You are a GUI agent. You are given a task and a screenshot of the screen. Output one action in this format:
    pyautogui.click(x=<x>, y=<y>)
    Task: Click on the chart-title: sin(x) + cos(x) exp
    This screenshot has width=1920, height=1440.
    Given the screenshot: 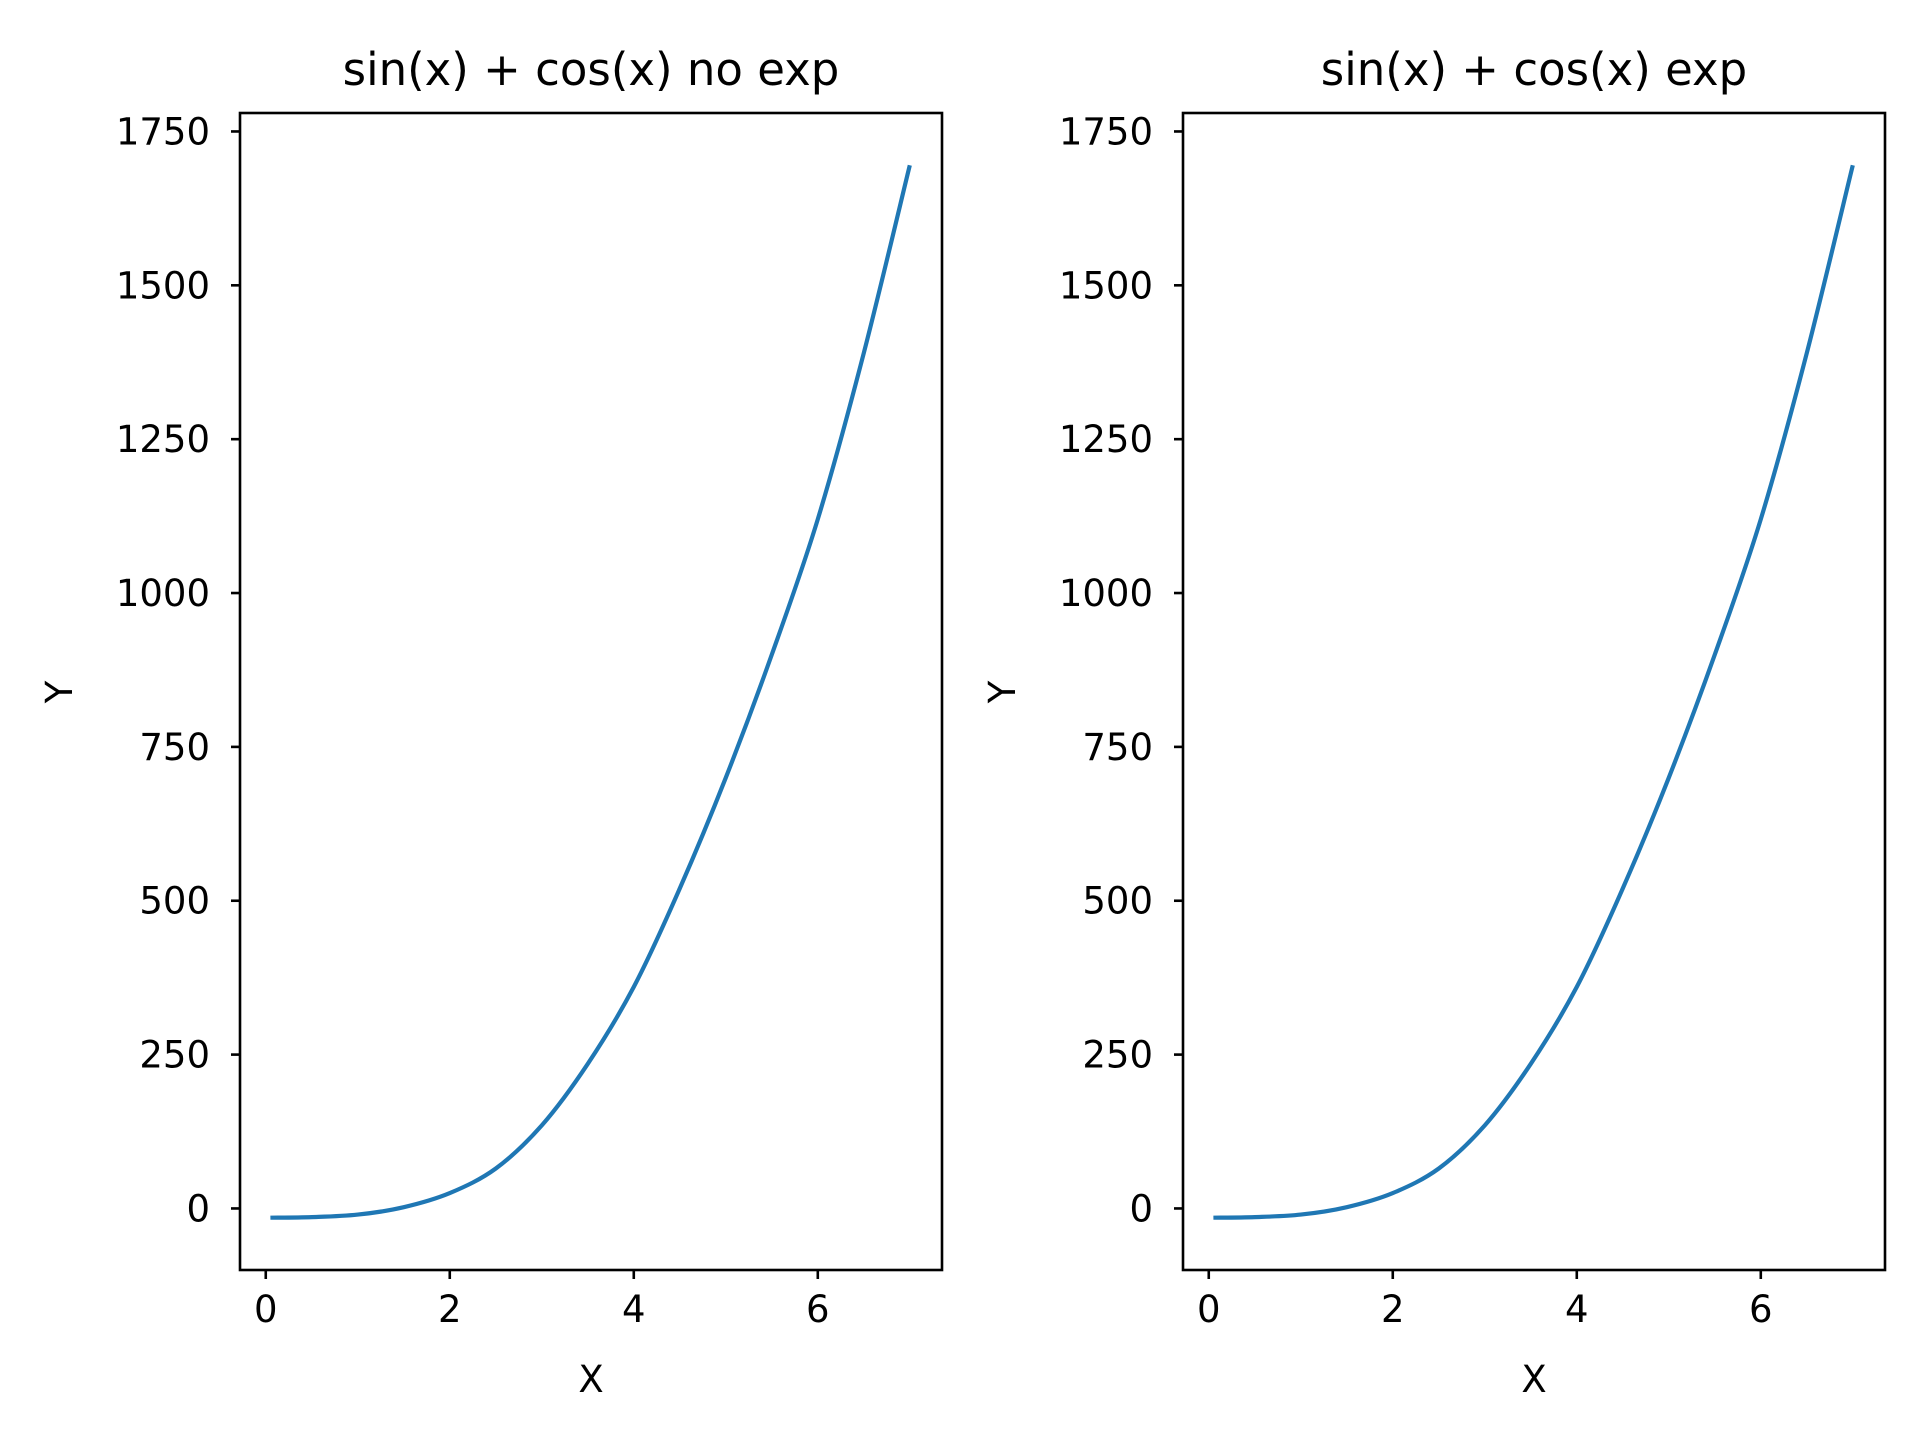 What is the action you would take?
    pyautogui.click(x=1534, y=69)
    